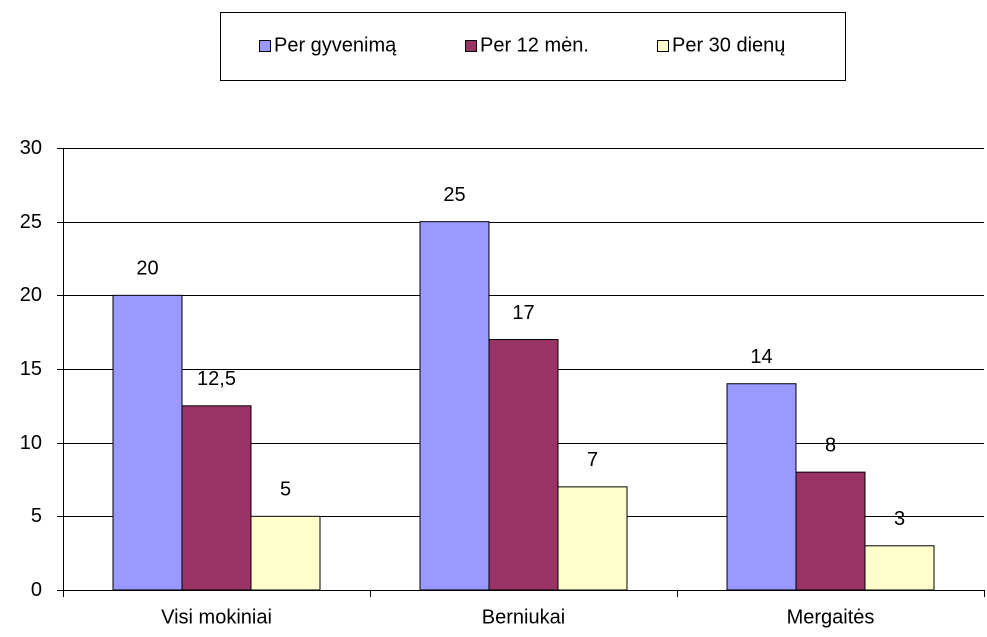 The height and width of the screenshot is (637, 987). What do you see at coordinates (36, 590) in the screenshot?
I see `y-tick-label: 0` at bounding box center [36, 590].